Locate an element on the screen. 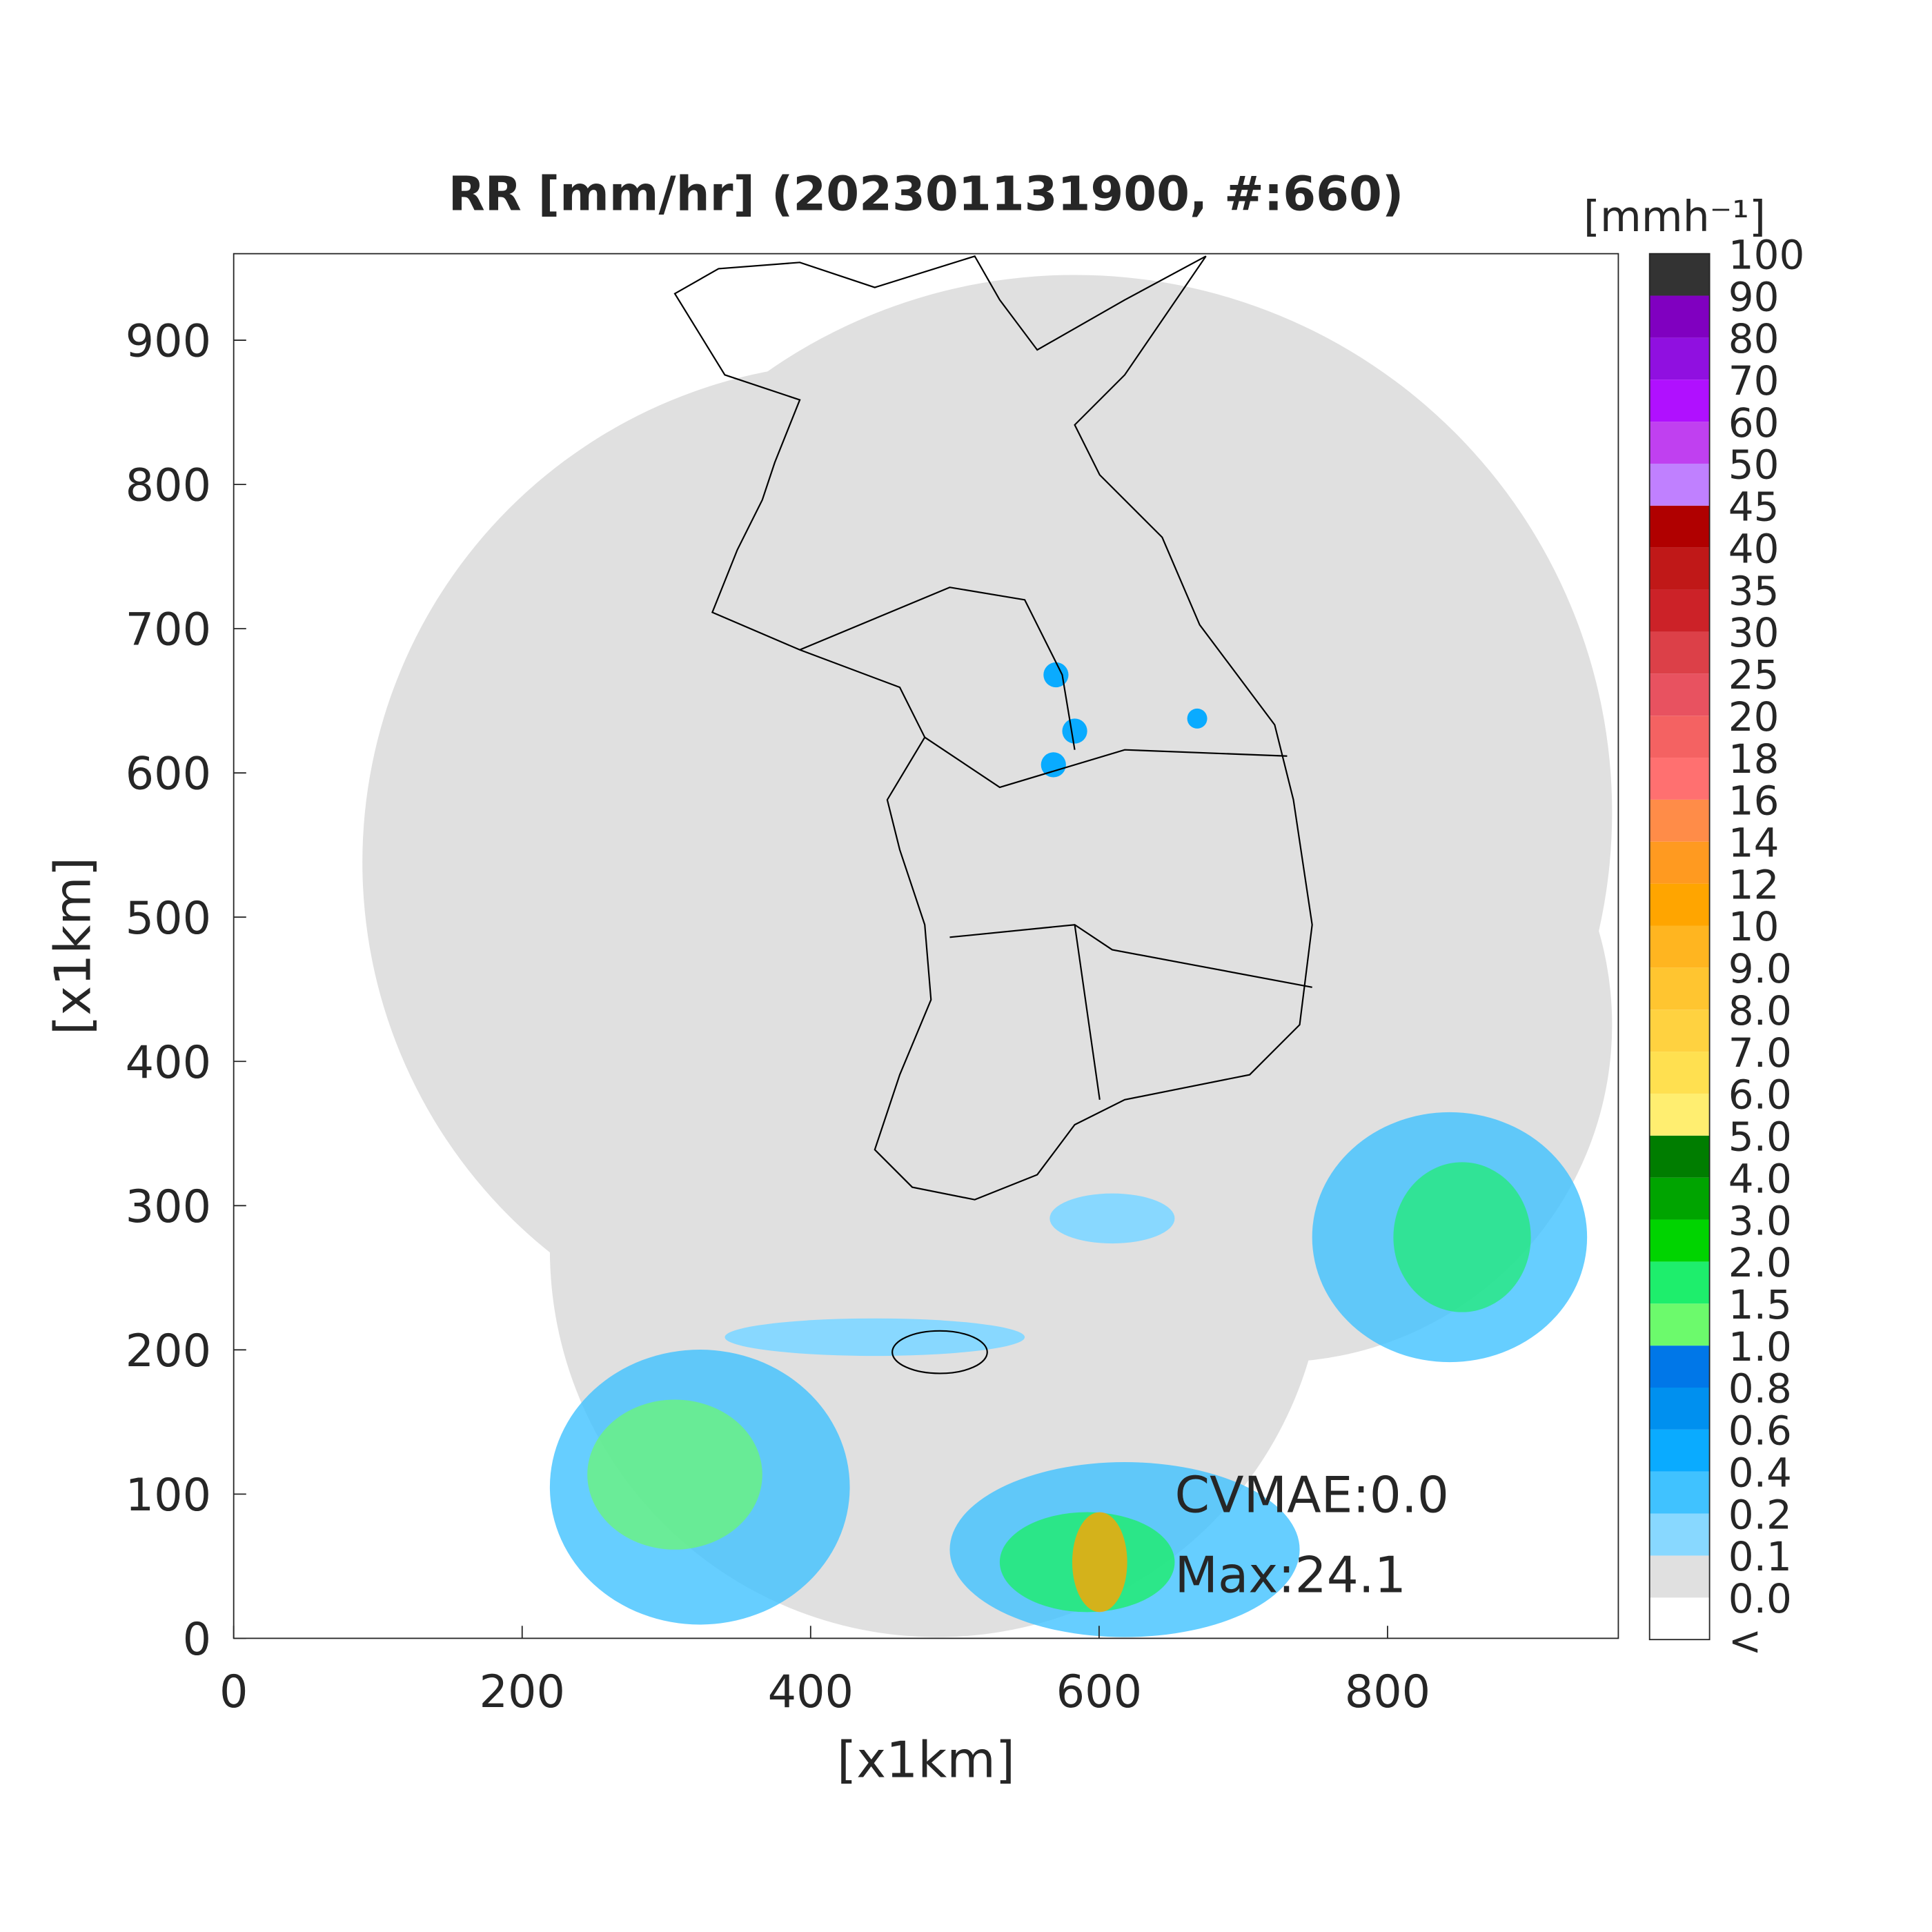  colorbar-label: 14 is located at coordinates (1754, 842).